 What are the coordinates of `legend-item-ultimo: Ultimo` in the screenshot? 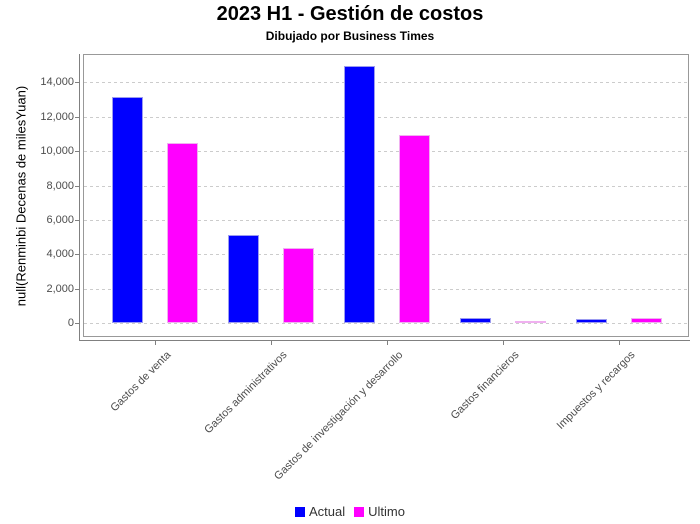 It's located at (379, 512).